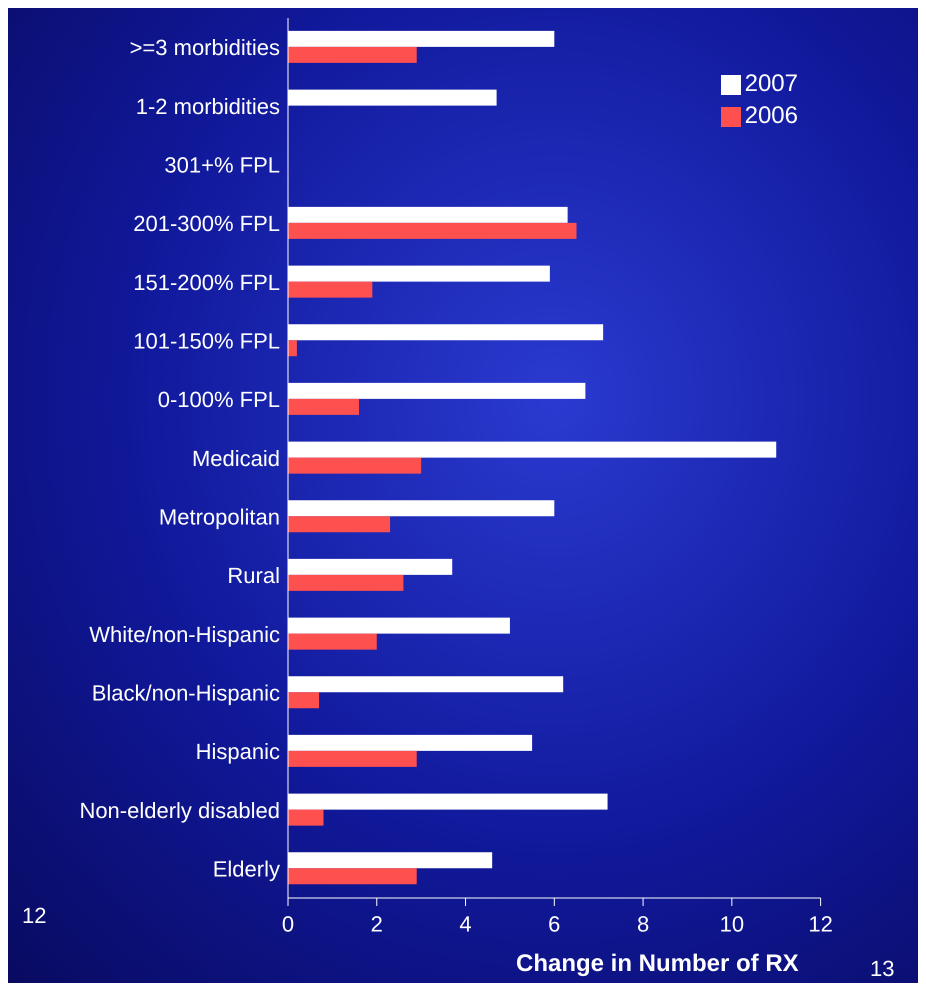  I want to click on y-tick-label: Metropolitan, so click(219, 517).